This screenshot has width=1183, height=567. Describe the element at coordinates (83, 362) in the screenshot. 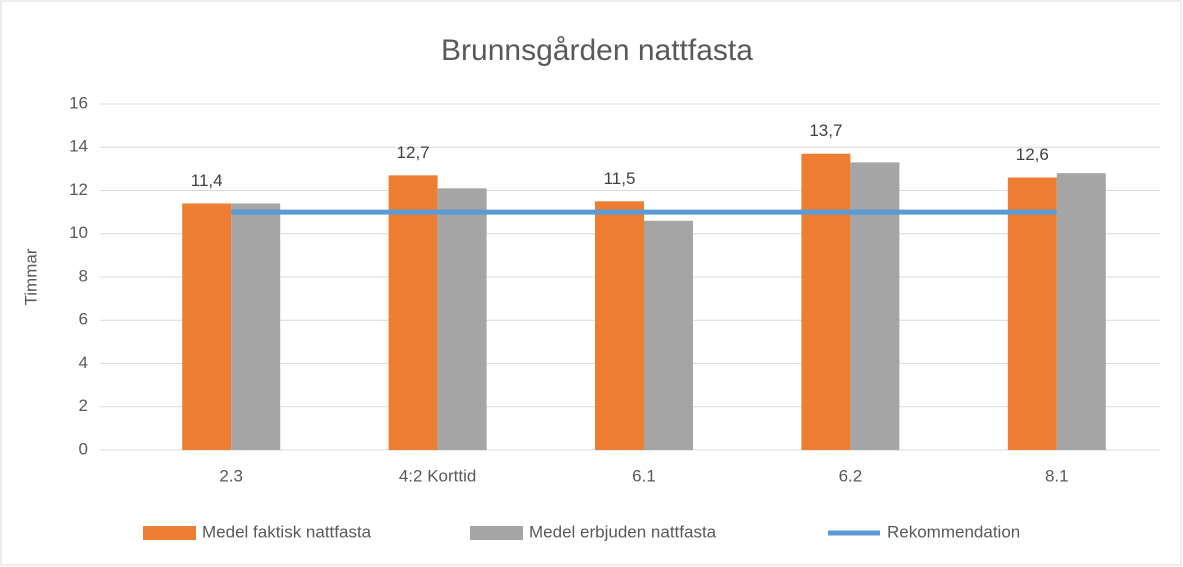

I see `y-tick-label: 4` at that location.